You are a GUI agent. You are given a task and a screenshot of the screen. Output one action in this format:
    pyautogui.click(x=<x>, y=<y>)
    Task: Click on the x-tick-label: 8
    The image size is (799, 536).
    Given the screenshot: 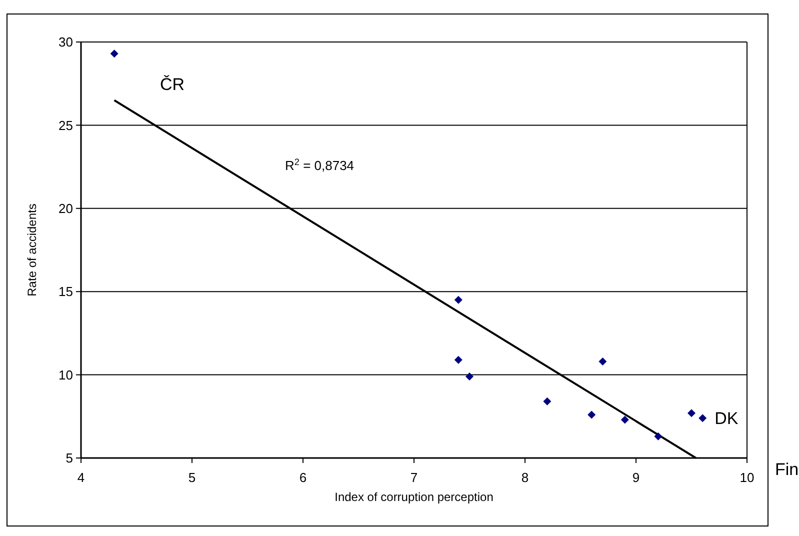 What is the action you would take?
    pyautogui.click(x=525, y=477)
    